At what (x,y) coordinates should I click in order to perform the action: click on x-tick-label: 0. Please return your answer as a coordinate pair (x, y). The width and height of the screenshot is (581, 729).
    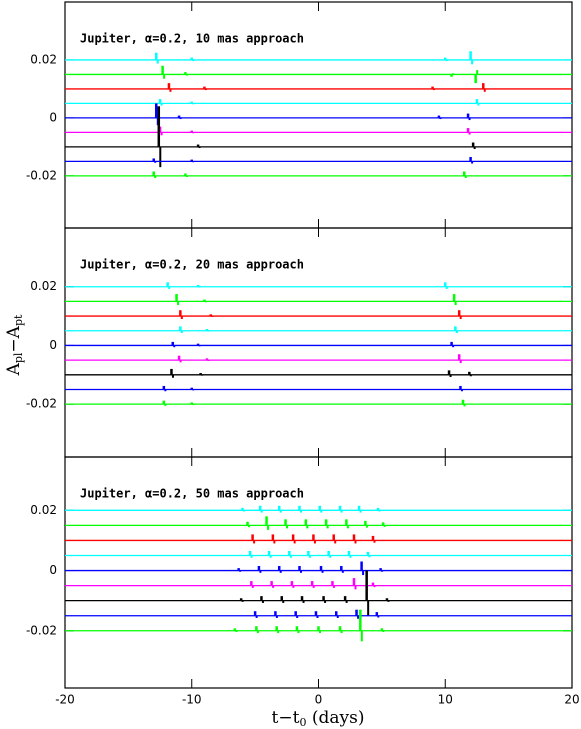
    Looking at the image, I should click on (319, 700).